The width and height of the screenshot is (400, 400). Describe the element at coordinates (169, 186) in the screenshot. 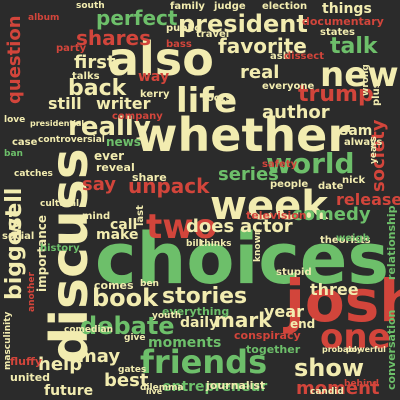

I see `word-unpack: unpack` at that location.